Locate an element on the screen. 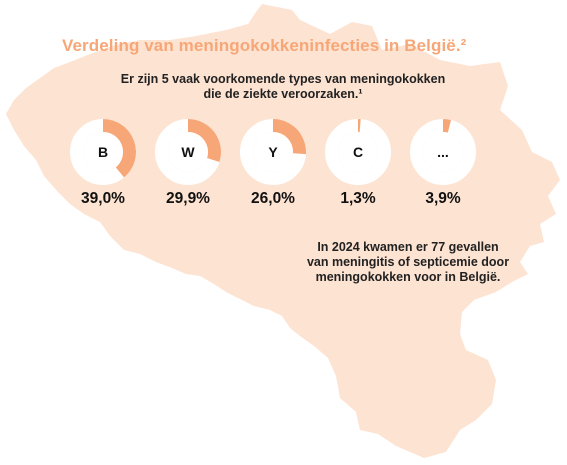 This screenshot has width=567, height=465. donut-label-b: B is located at coordinates (103, 152).